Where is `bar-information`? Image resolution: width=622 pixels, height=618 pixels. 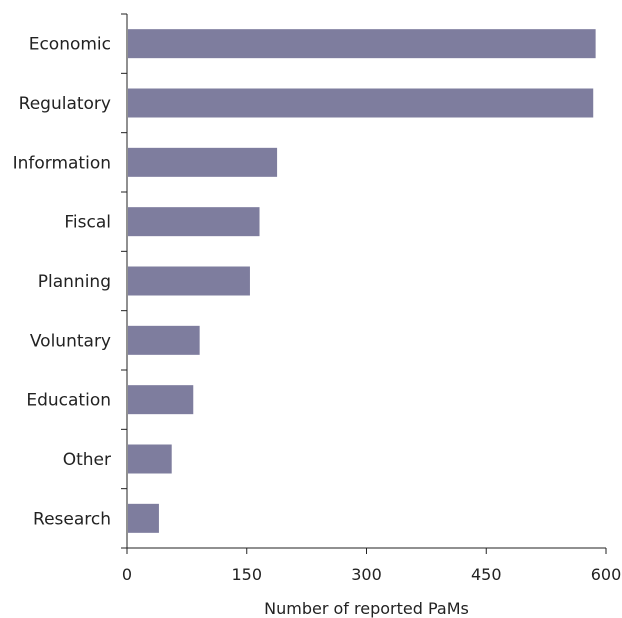 bar-information is located at coordinates (202, 162).